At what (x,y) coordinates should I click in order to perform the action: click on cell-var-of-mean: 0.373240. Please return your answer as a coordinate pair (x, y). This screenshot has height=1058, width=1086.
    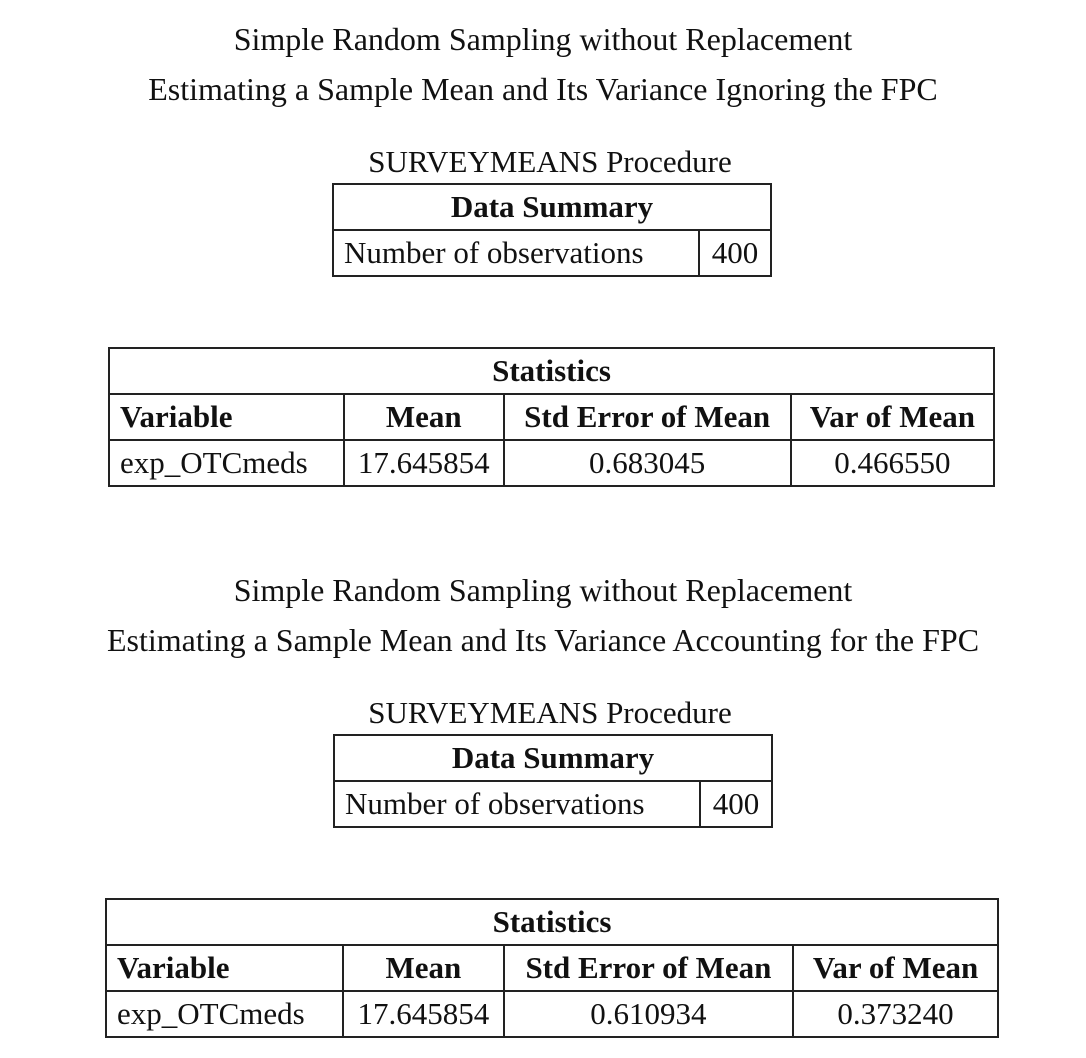
    Looking at the image, I should click on (895, 1014).